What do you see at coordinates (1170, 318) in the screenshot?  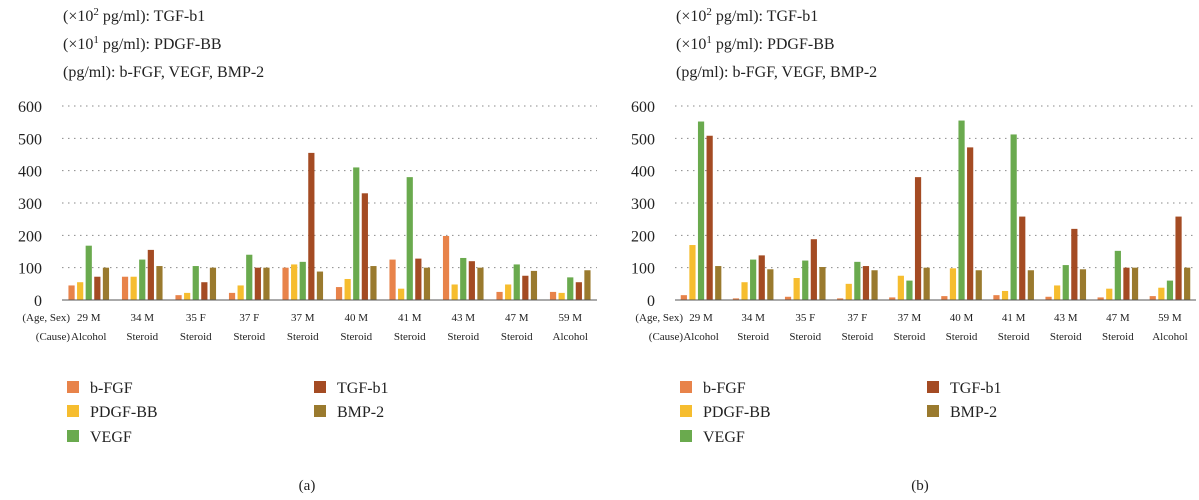 I see `x-tick-label-age-sex: 59 M` at bounding box center [1170, 318].